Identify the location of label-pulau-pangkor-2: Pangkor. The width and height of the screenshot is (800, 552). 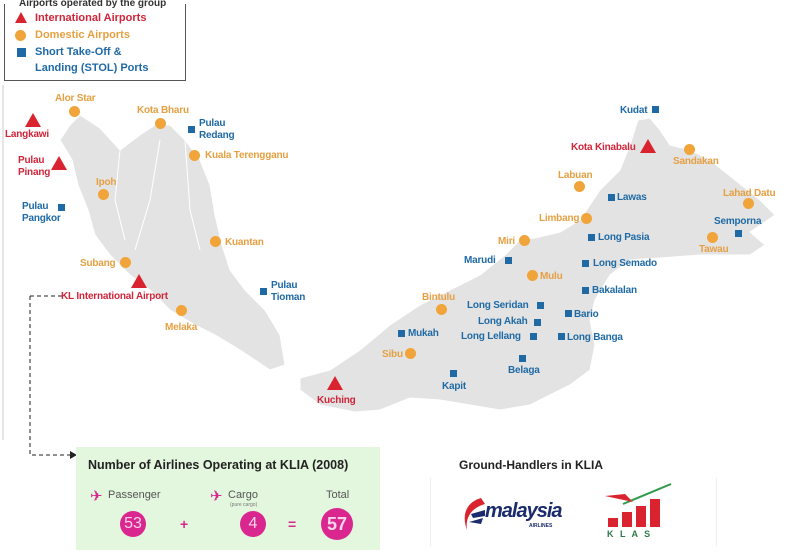
(41, 218).